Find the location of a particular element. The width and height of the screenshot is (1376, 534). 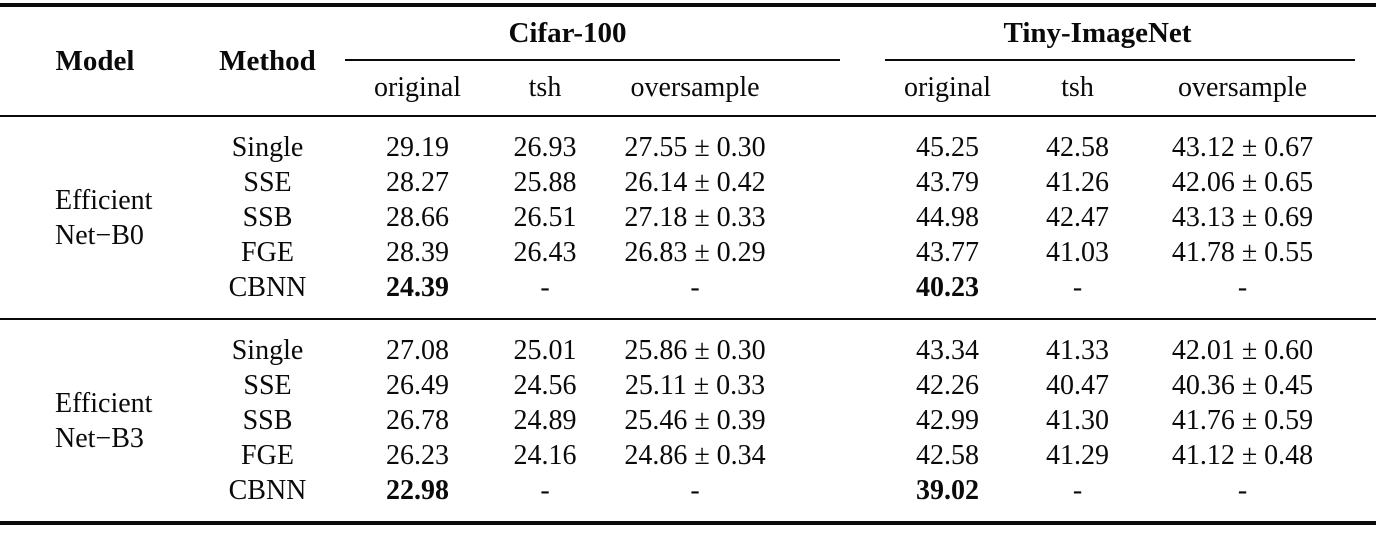

table-cell: 28.66 is located at coordinates (417, 217).